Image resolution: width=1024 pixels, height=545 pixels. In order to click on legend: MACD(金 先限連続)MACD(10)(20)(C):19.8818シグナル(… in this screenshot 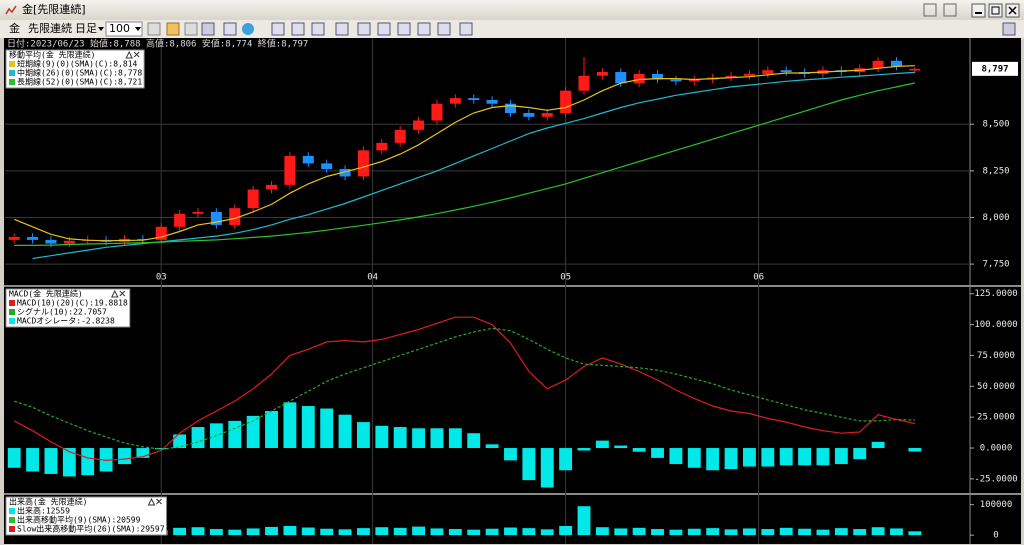, I will do `click(68, 308)`.